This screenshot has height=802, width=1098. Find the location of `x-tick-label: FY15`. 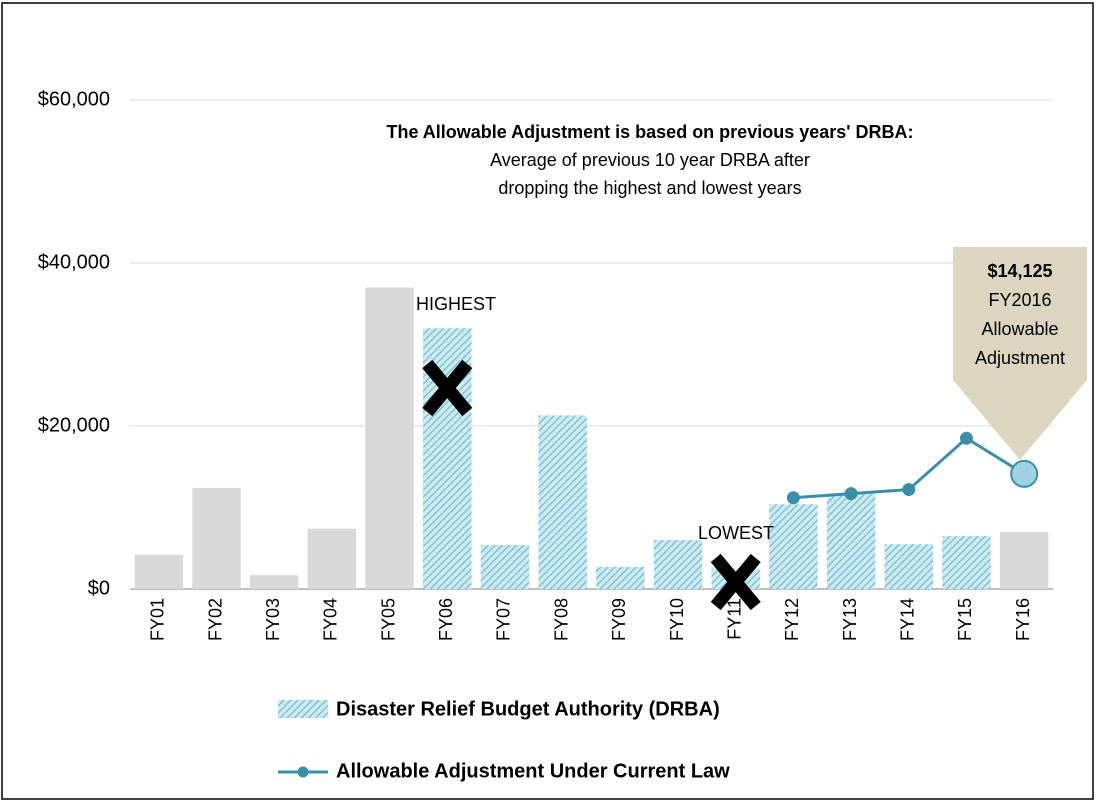

x-tick-label: FY15 is located at coordinates (965, 619).